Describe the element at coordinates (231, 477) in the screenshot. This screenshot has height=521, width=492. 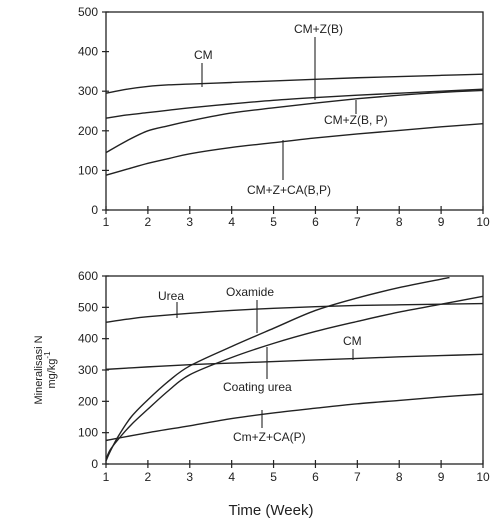
I see `bot-xtick-label-4: 4` at that location.